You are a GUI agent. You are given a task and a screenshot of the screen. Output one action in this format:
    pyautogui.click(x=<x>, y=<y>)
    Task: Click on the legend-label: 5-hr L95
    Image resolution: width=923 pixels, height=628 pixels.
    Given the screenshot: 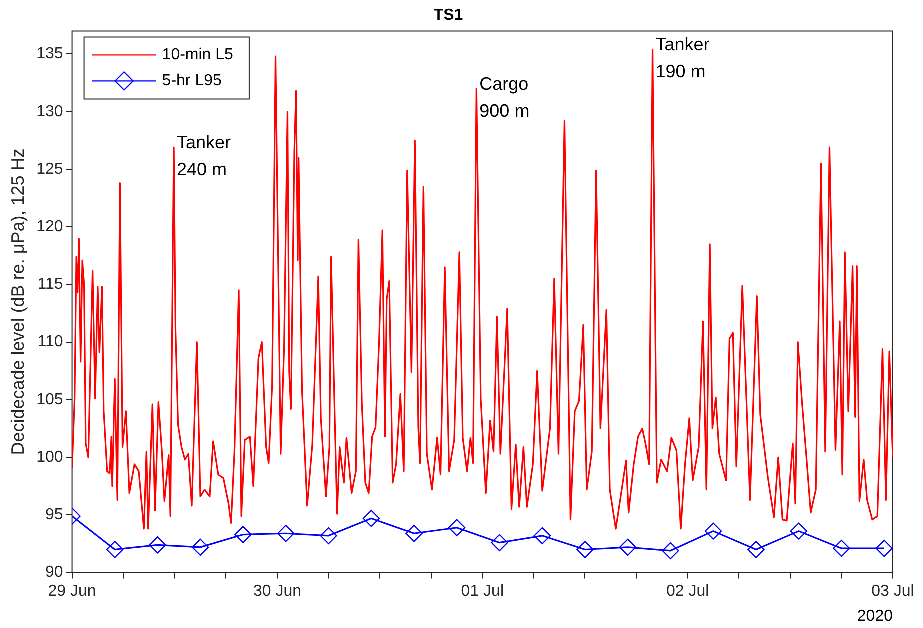 What is the action you would take?
    pyautogui.click(x=192, y=81)
    